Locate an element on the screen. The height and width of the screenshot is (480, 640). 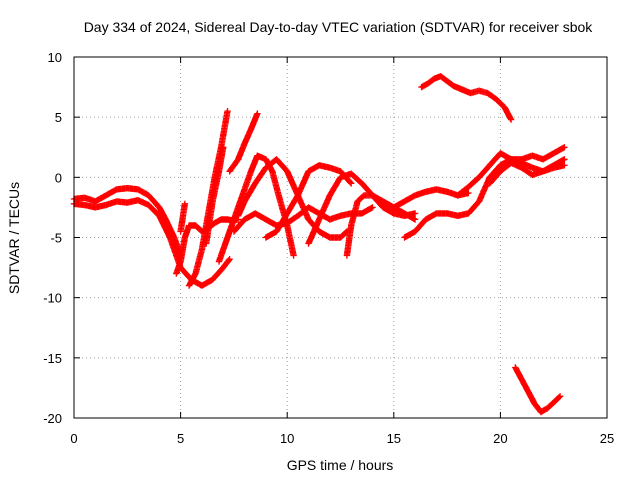
y-tick-label: -15 is located at coordinates (52, 358).